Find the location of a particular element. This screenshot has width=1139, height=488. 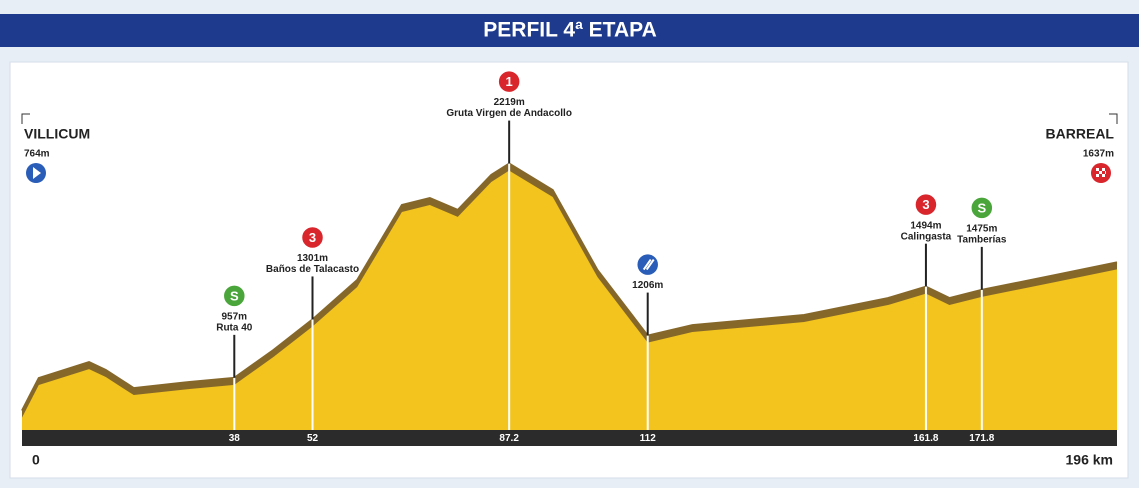

x-tick-label: 38 is located at coordinates (235, 438).